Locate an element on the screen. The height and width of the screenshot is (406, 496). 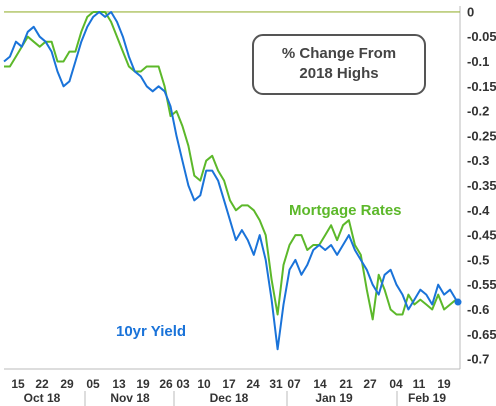
x-tick-label: 31 is located at coordinates (276, 384).